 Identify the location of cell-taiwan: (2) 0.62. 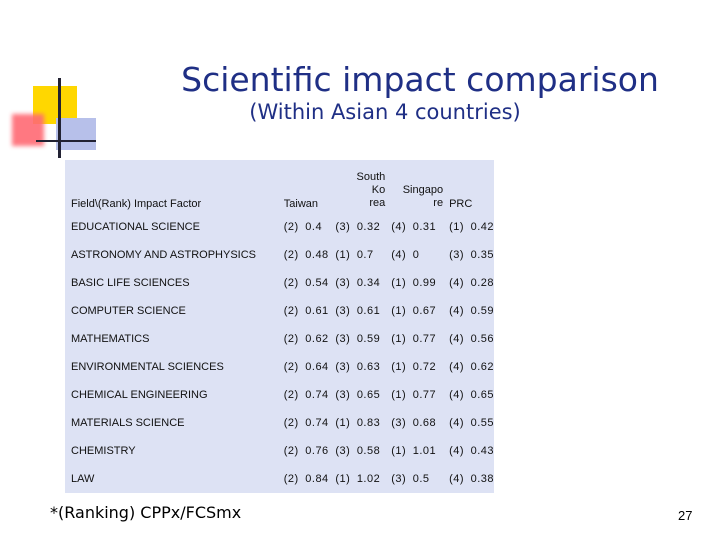
(306, 339).